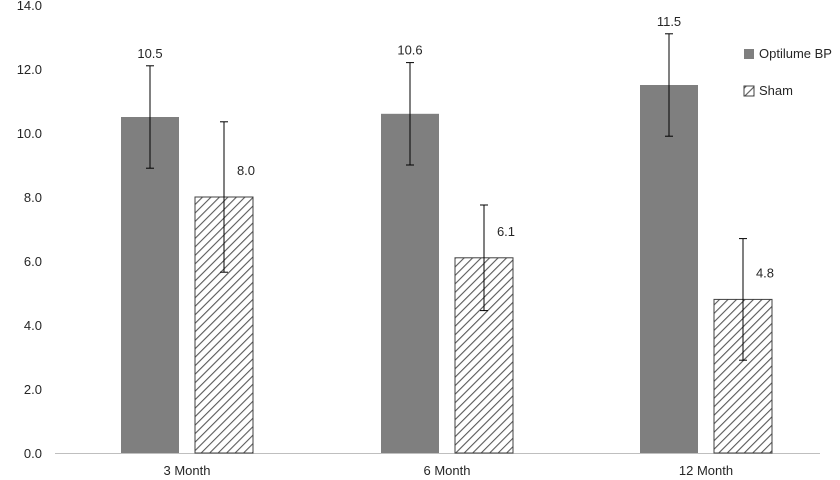  Describe the element at coordinates (409, 50) in the screenshot. I see `data-label: 10.6` at that location.